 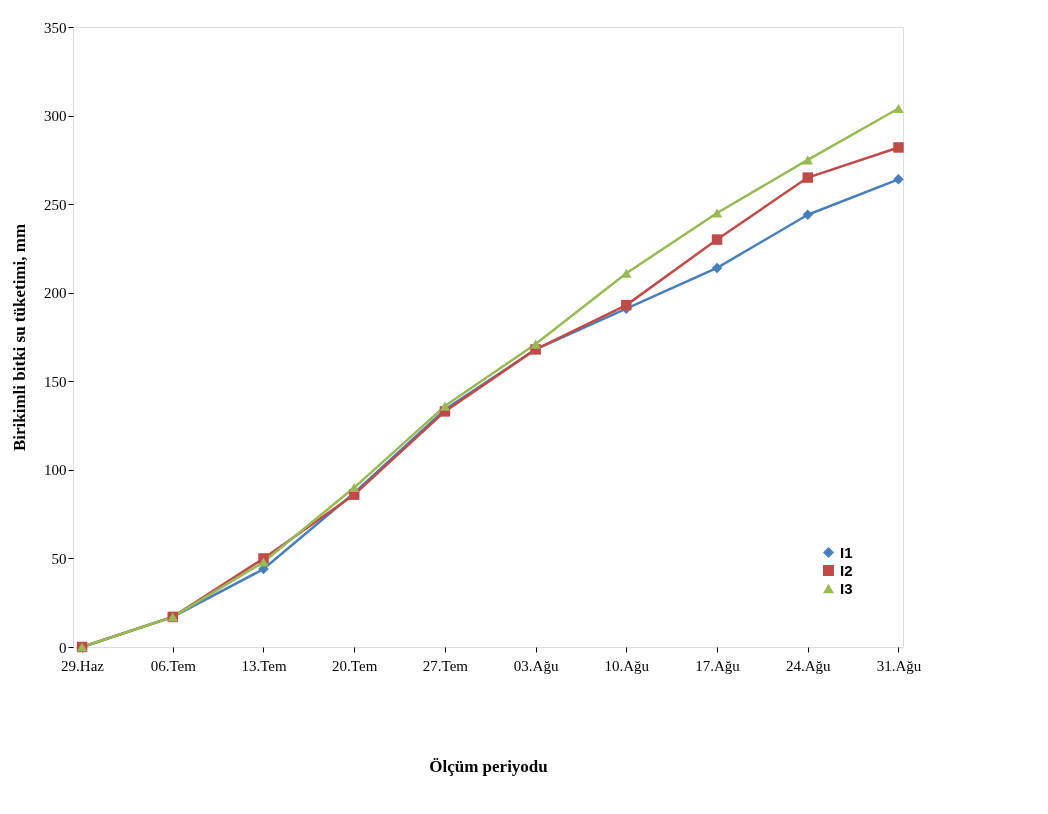 What do you see at coordinates (808, 665) in the screenshot?
I see `x-tick-label: 24.Ağu` at bounding box center [808, 665].